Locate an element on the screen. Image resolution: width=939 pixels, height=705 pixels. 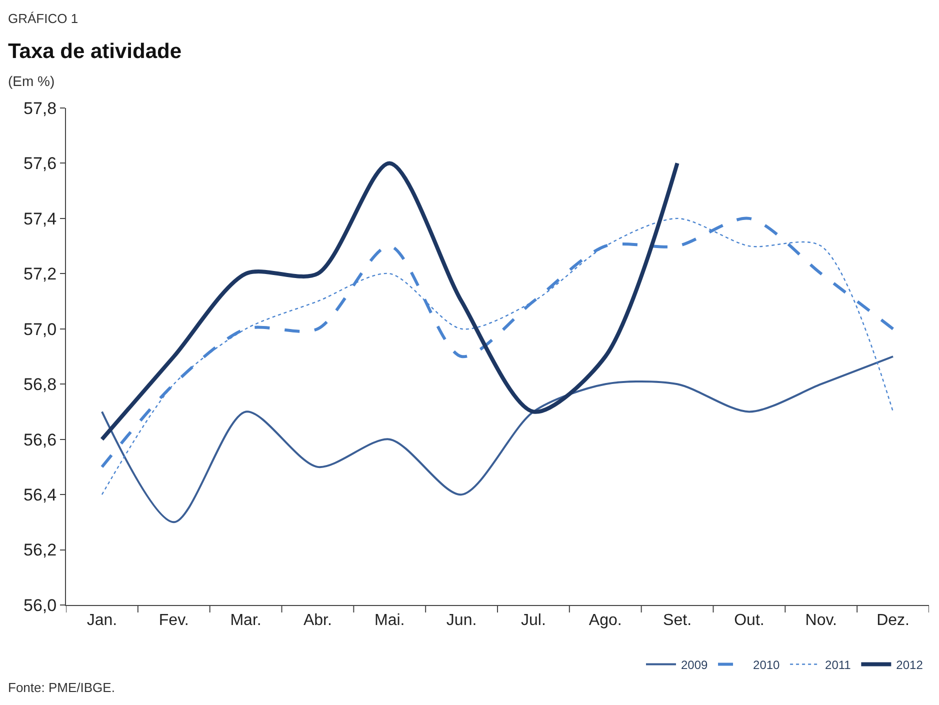
source-note: Fonte: PME/IBGE. is located at coordinates (61, 687).